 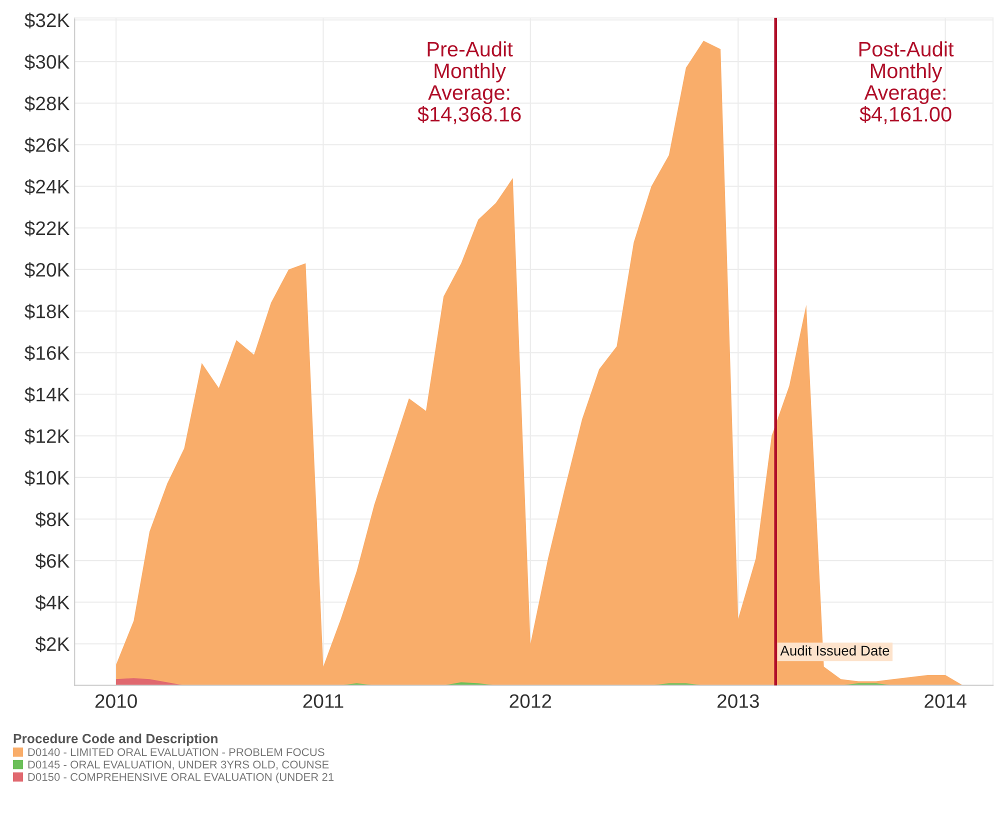 I want to click on legend-label: D0145 - ORAL EVALUATION, UNDER 3YRS OLD, COUNSE, so click(x=178, y=765).